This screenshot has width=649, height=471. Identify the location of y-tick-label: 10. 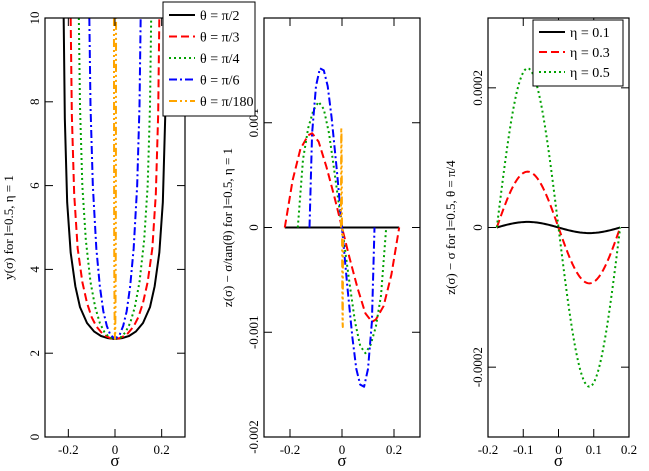
(34, 18).